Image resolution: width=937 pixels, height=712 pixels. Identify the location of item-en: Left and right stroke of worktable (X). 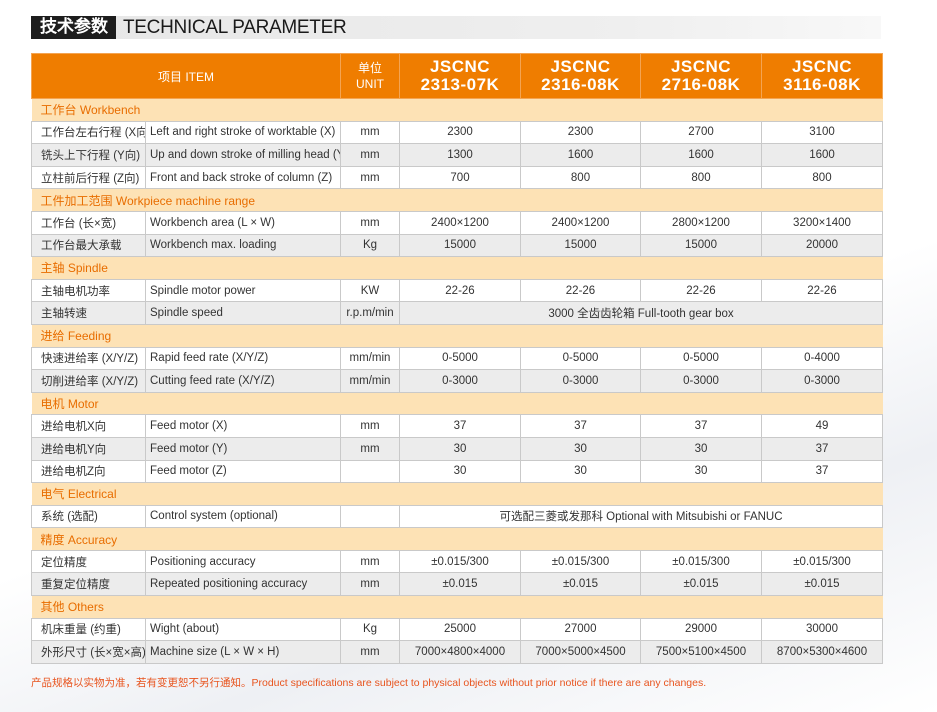
(243, 132).